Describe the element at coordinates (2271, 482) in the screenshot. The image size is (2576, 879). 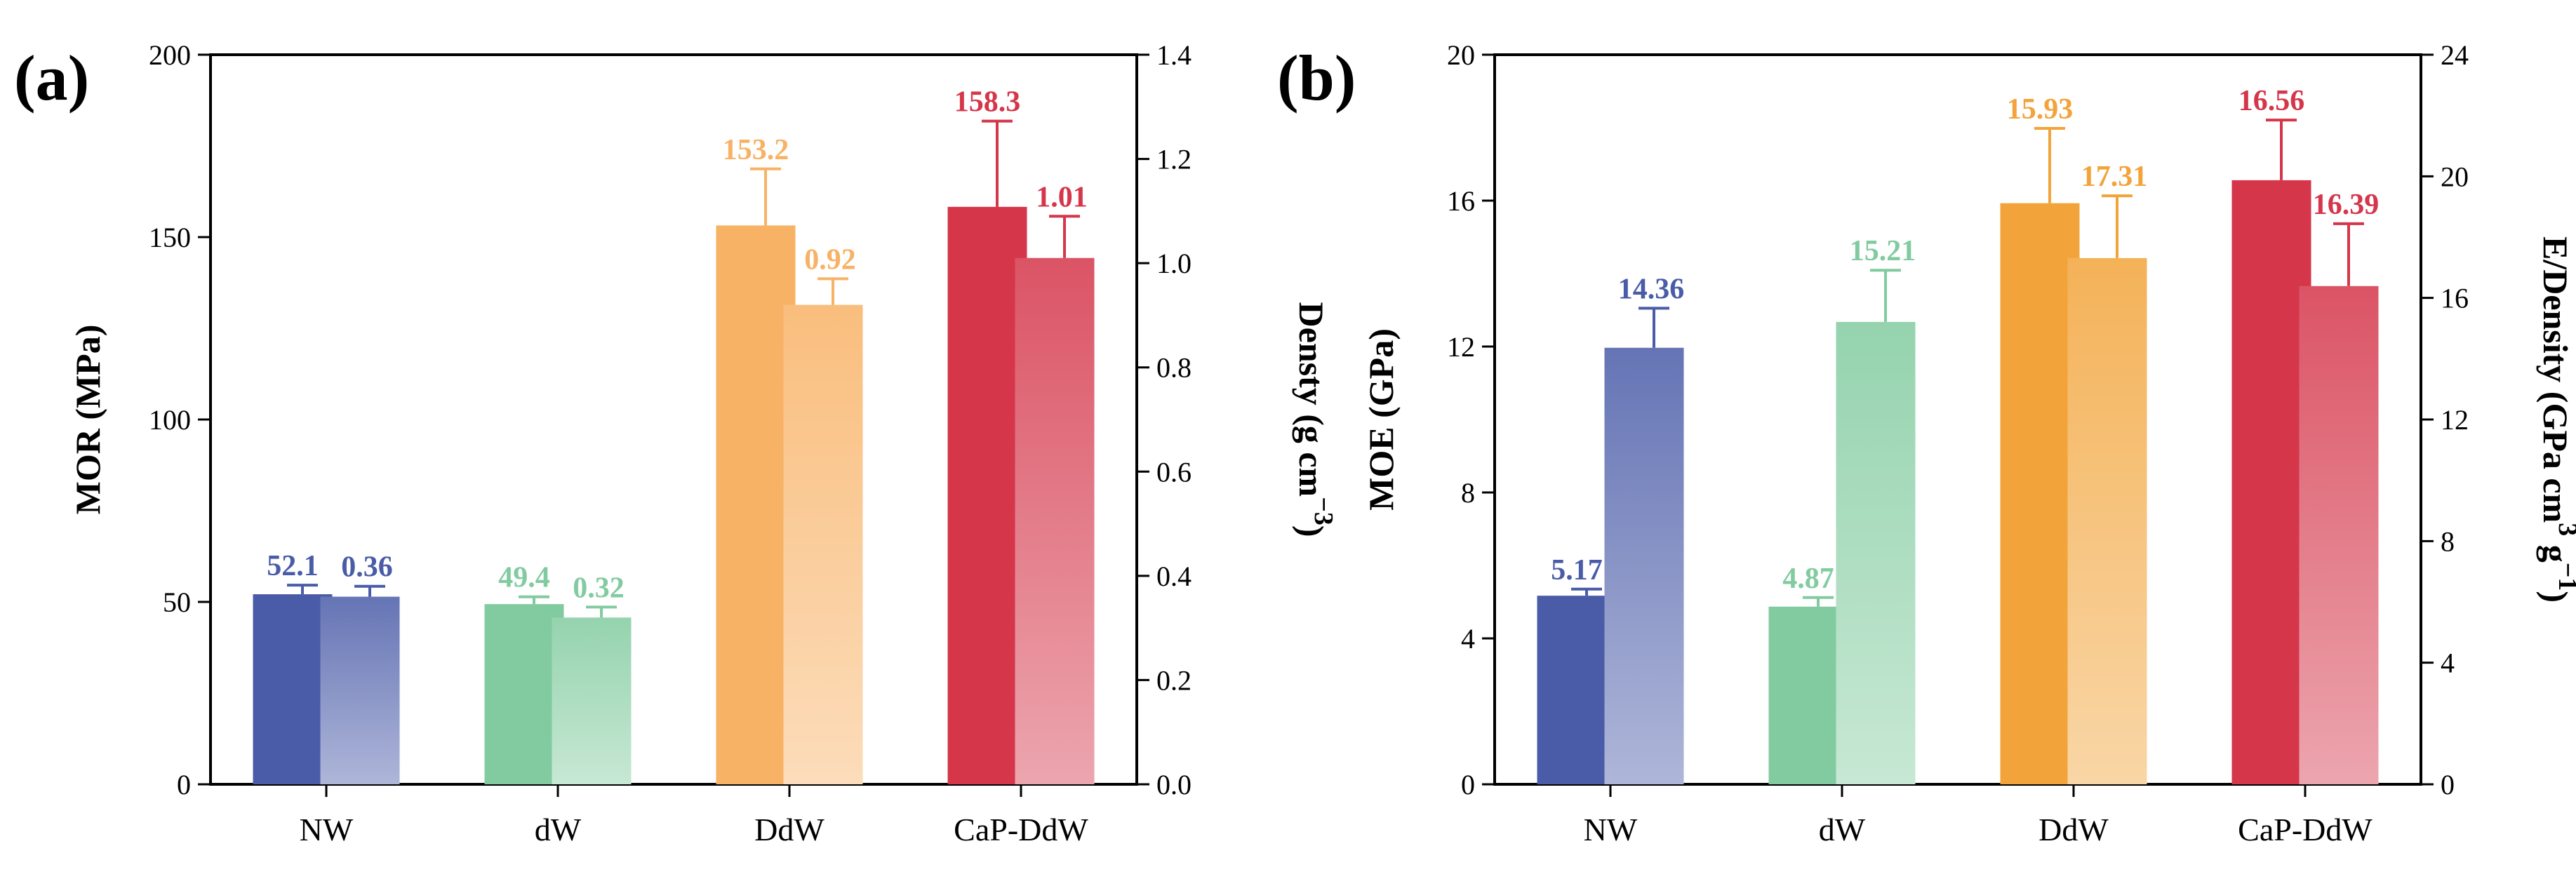
I see `panel-b-bar-moe-cap-ddw` at that location.